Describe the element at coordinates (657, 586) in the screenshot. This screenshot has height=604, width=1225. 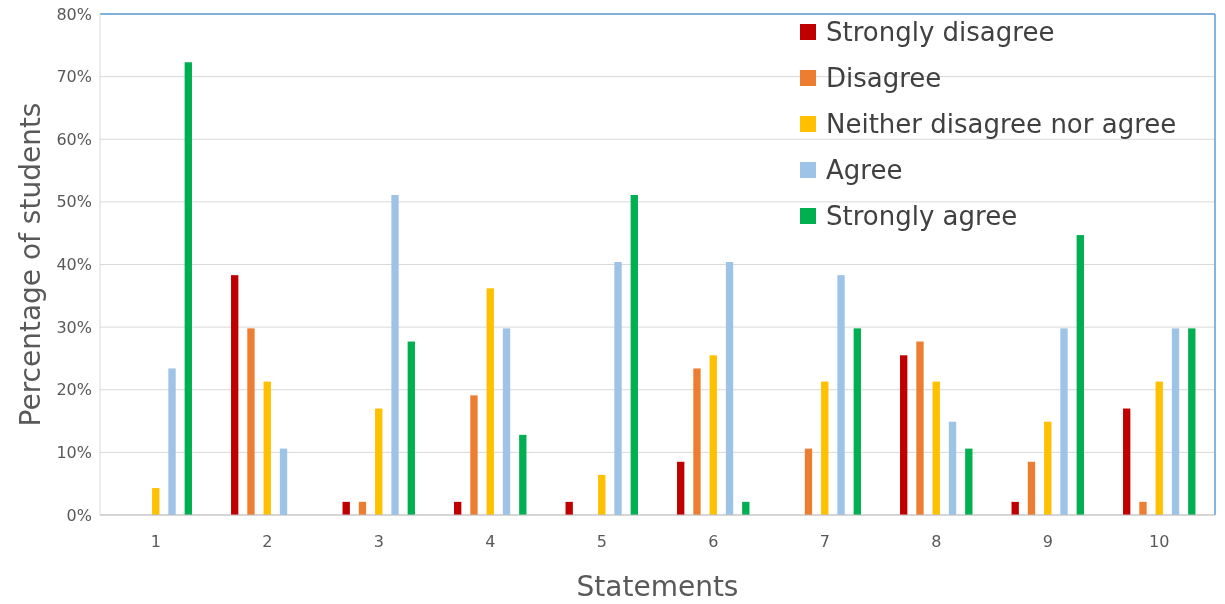
I see `x-axis-title: Statements` at that location.